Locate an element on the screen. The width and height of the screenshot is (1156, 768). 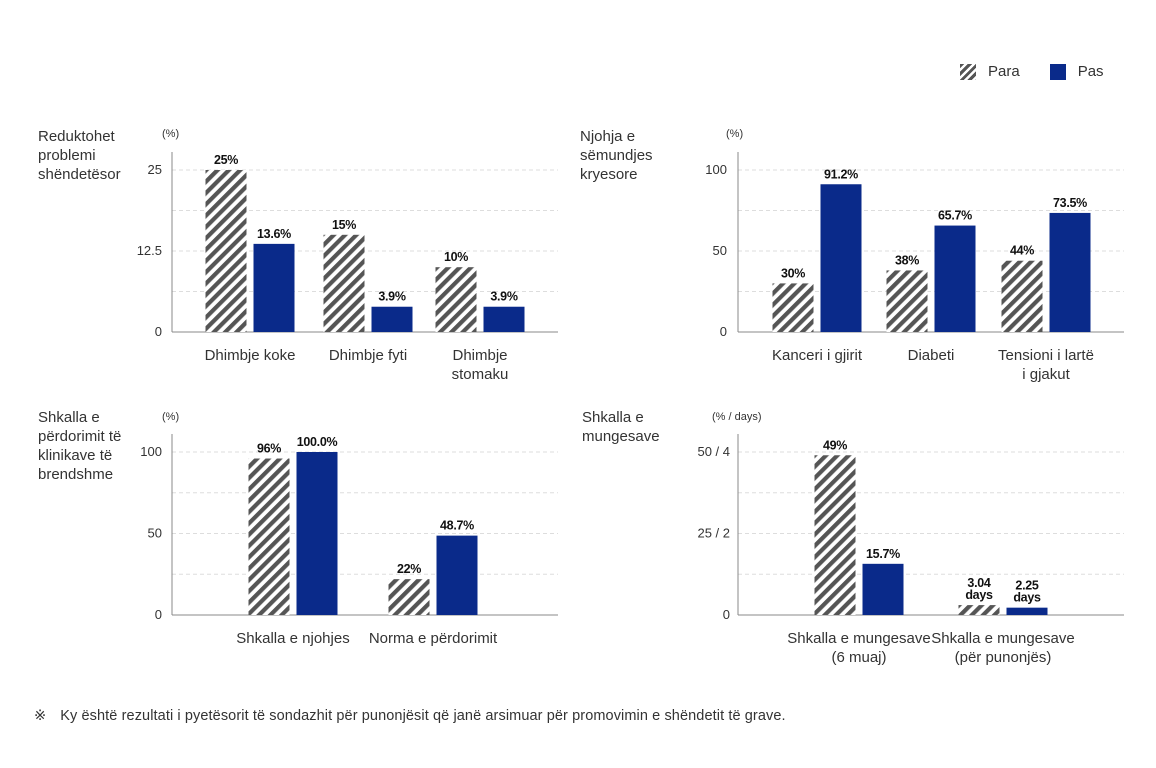
y-tick-label: 25 / 2 is located at coordinates (713, 533).